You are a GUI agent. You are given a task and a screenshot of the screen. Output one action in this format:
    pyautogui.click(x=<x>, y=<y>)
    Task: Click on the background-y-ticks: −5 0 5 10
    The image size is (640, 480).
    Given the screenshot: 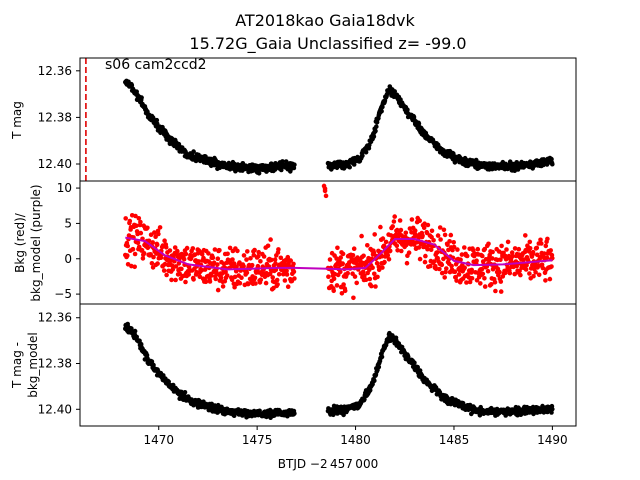 What is the action you would take?
    pyautogui.click(x=67, y=241)
    